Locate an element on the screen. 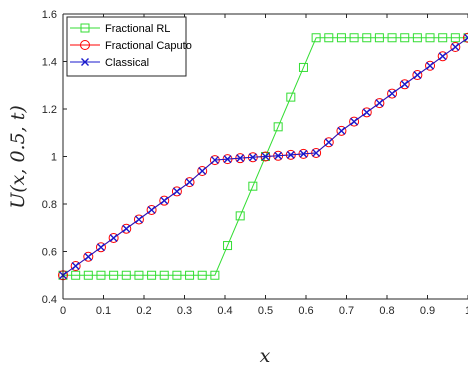 Image resolution: width=468 pixels, height=368 pixels. legend-label: Fractional RL is located at coordinates (137, 29).